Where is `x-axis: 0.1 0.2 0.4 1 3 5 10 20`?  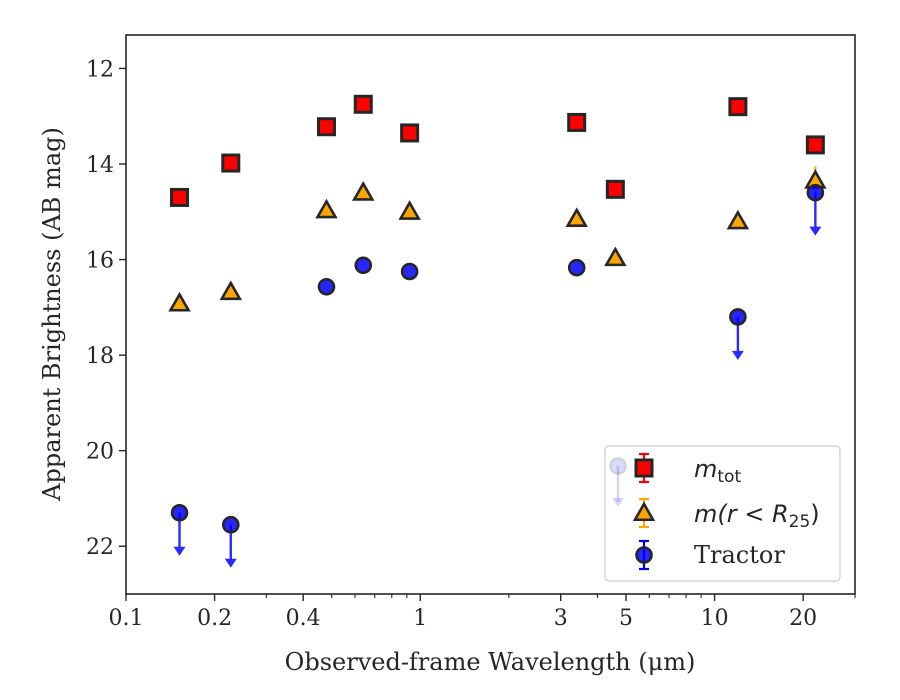 x-axis: 0.1 0.2 0.4 1 3 5 10 20 is located at coordinates (482, 612).